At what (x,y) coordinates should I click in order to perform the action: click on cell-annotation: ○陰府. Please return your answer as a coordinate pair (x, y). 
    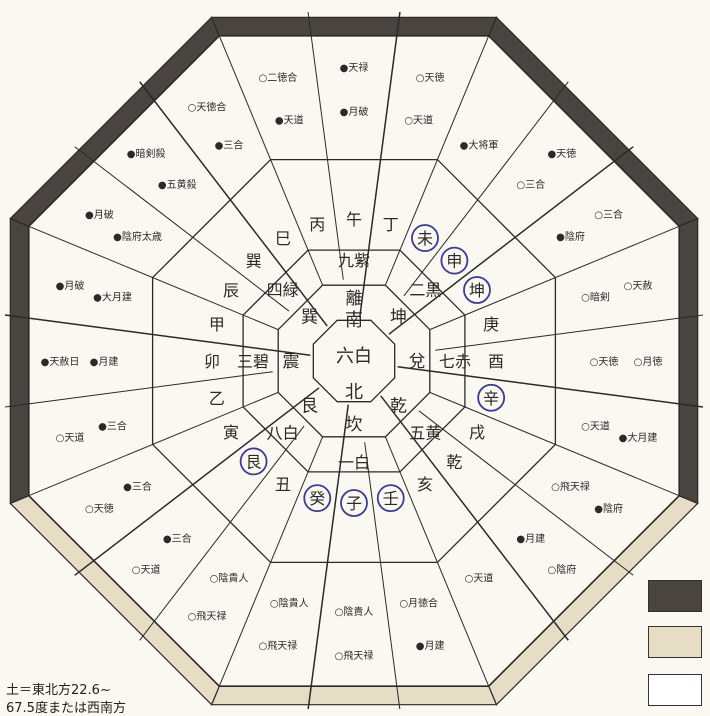
    Looking at the image, I should click on (562, 569).